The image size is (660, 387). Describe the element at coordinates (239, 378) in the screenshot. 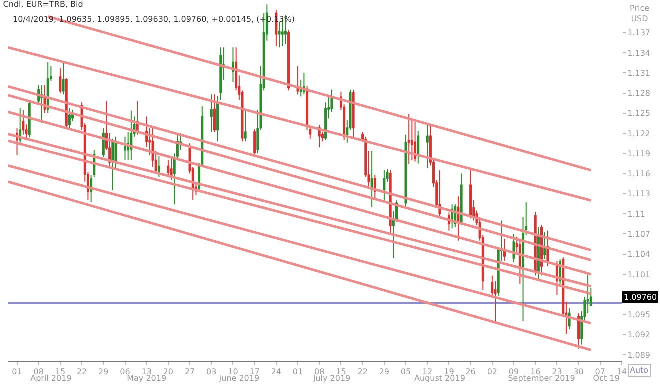

I see `x2-tick-label: June 2019` at that location.